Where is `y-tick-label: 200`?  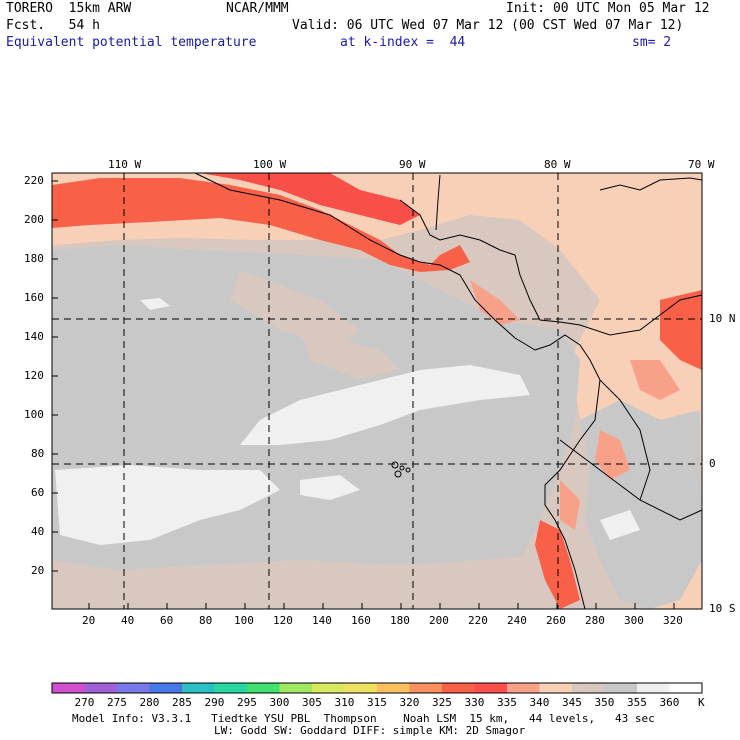 y-tick-label: 200 is located at coordinates (34, 219).